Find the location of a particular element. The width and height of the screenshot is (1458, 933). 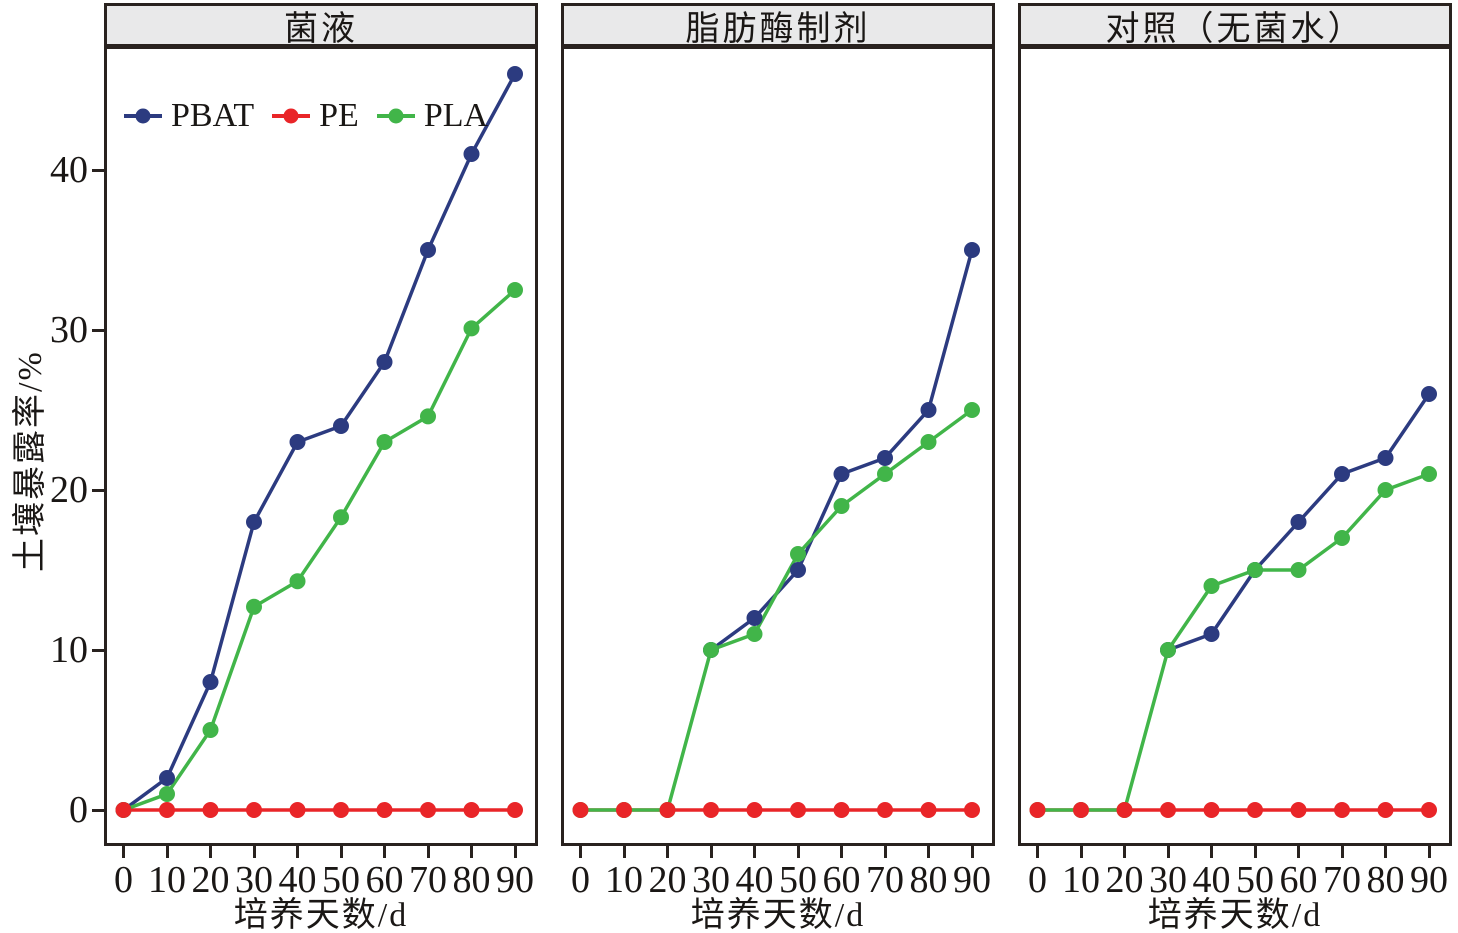

legend-label: PLA is located at coordinates (456, 115).